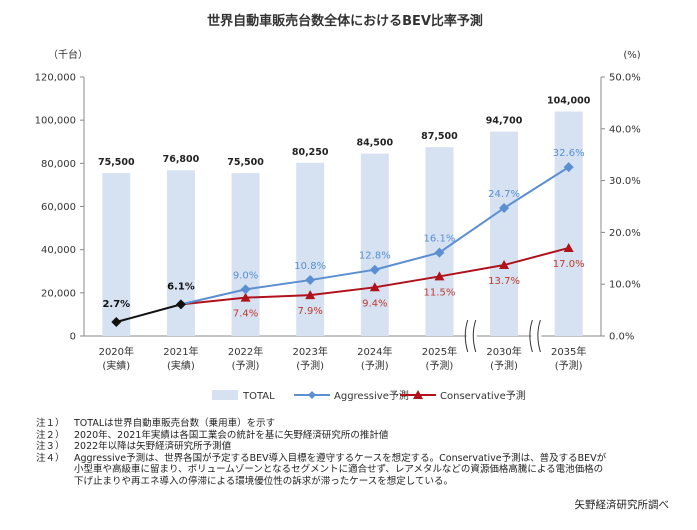  Describe the element at coordinates (356, 424) in the screenshot. I see `footnote-1: 注１） TOTALは世界自動車販売台数（乗用車）を示す` at that location.